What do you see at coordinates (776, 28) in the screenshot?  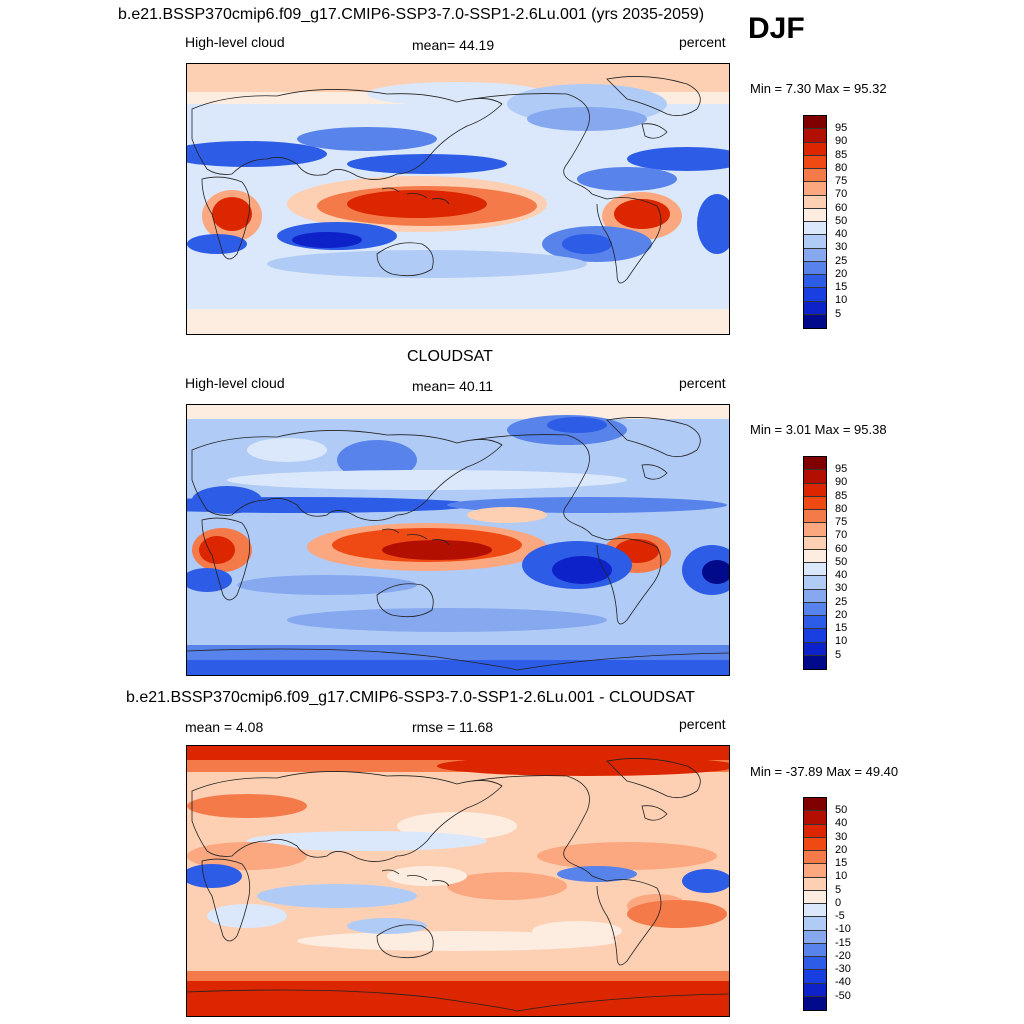 I see `season-label: DJF` at bounding box center [776, 28].